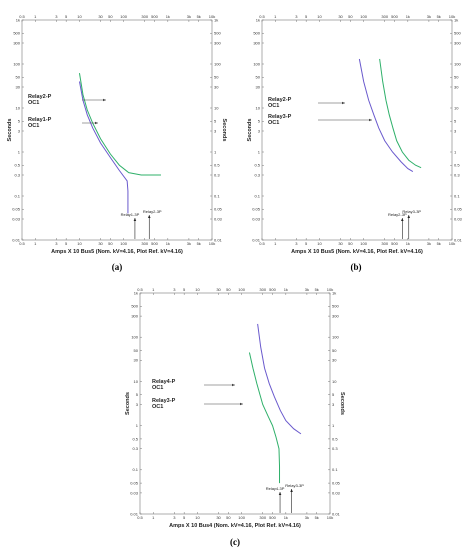 This screenshot has height=550, width=474. Describe the element at coordinates (258, 77) in the screenshot. I see `y-tick-label: 50` at that location.